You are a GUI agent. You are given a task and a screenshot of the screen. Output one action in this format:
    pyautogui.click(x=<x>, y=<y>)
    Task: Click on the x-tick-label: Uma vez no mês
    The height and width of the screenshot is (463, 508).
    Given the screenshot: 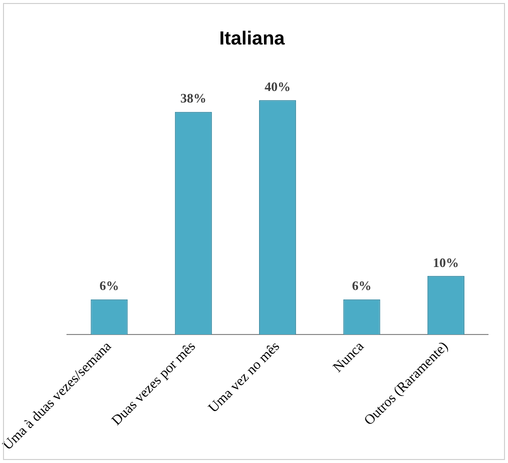 What is the action you would take?
    pyautogui.click(x=244, y=377)
    